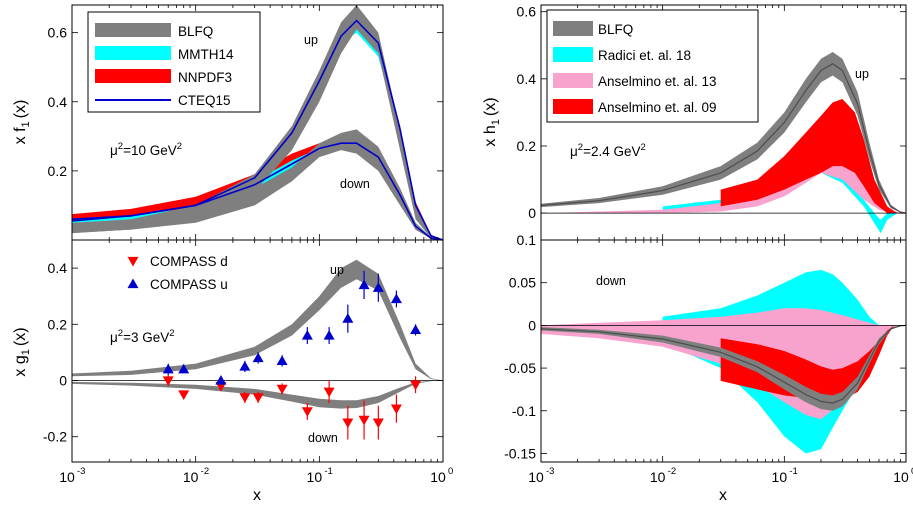  Describe the element at coordinates (55, 437) in the screenshot. I see `g1-ytick-label: -0.2` at that location.